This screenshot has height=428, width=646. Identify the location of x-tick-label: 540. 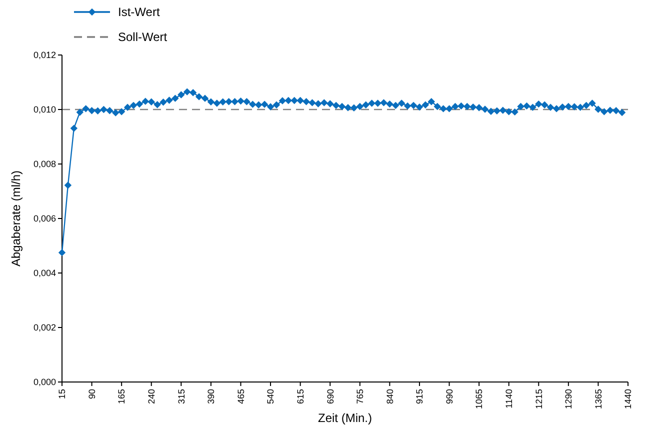
(271, 396).